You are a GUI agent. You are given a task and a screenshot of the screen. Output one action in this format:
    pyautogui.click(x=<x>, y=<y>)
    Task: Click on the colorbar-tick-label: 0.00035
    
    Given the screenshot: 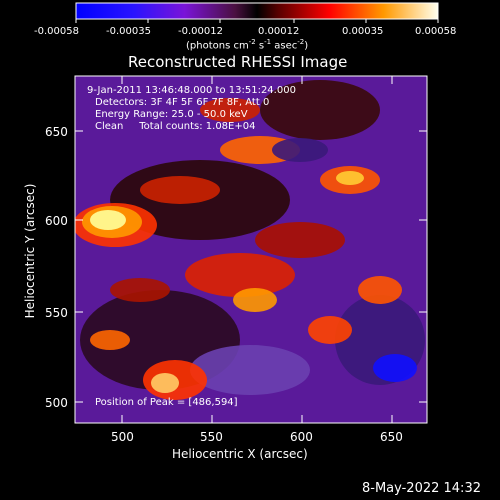 What is the action you would take?
    pyautogui.click(x=363, y=31)
    